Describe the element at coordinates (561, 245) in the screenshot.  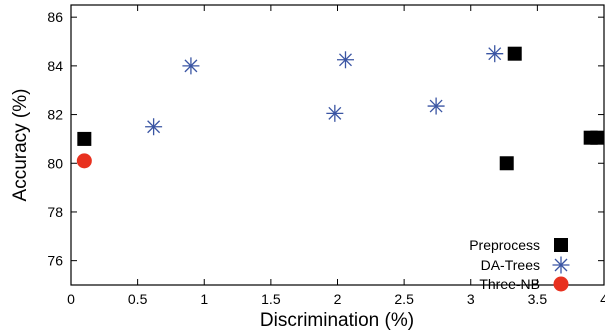
I see `legend-marker-preprocess` at that location.